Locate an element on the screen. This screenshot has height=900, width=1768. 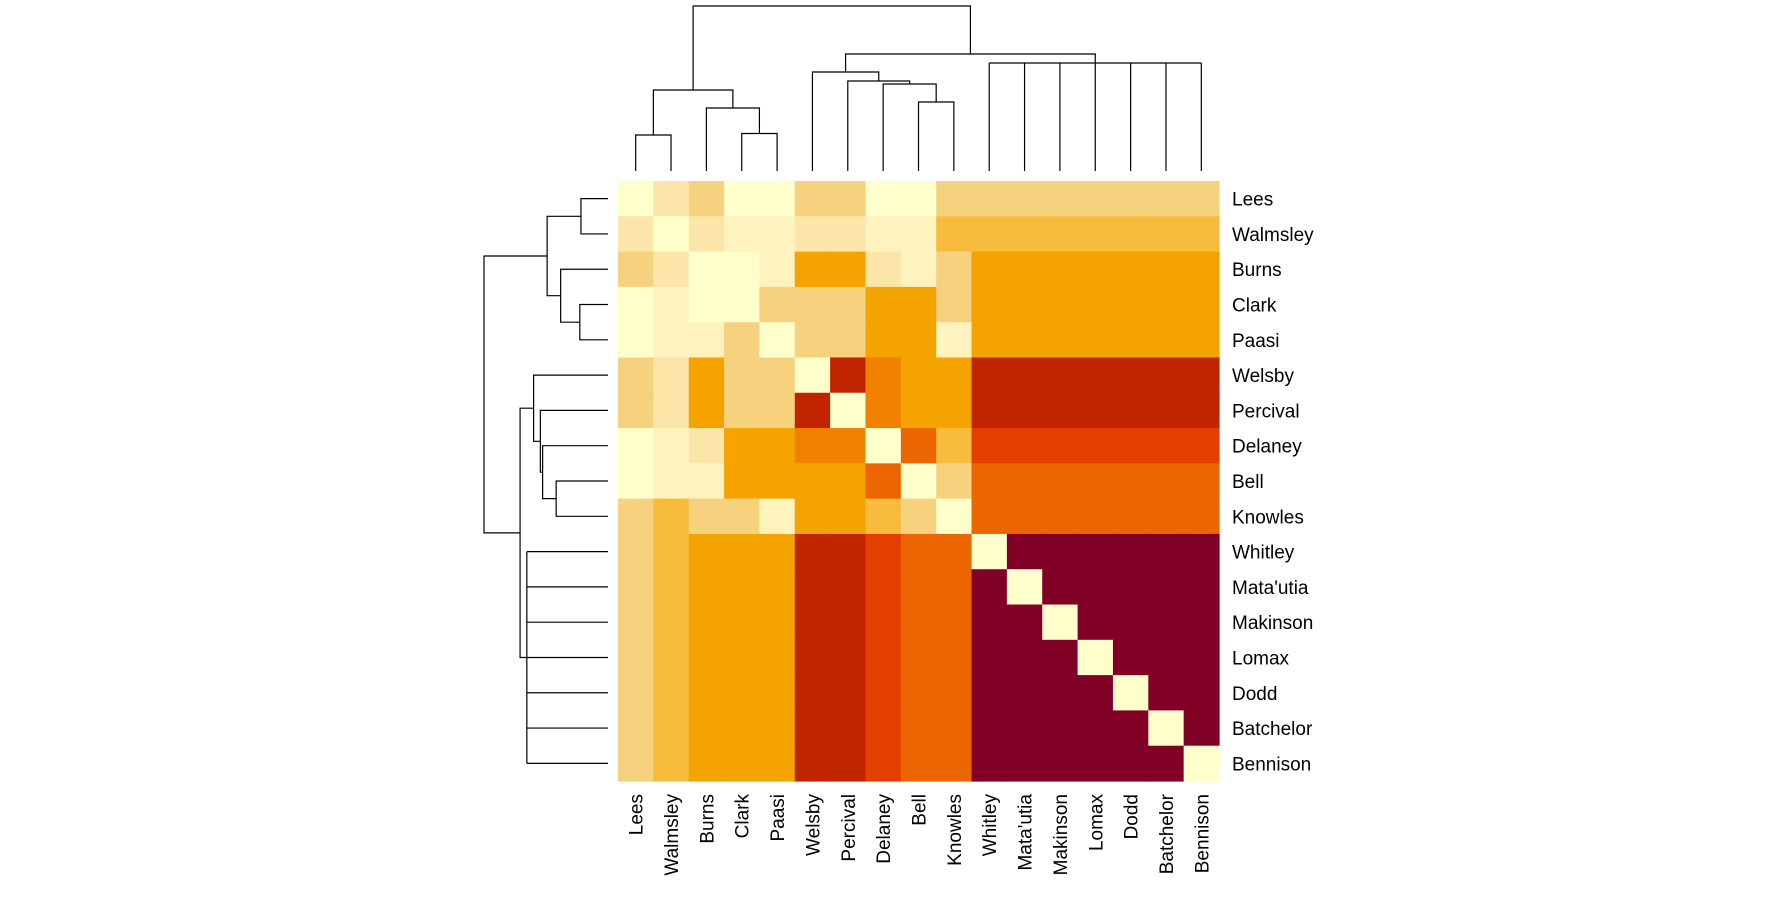
column-label: Welsby is located at coordinates (813, 825).